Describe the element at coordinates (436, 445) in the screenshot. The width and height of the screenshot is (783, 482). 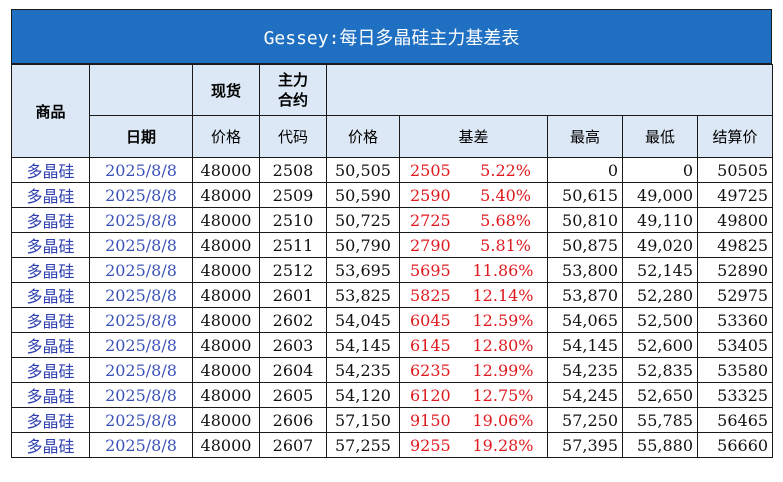
I see `cell-basis: 9255` at that location.